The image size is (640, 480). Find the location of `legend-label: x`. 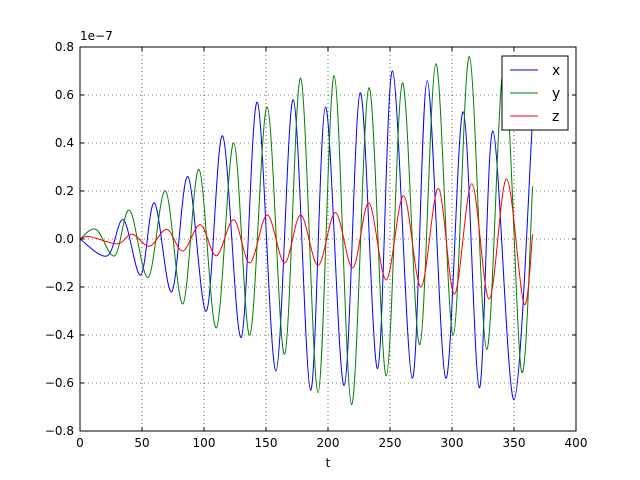

legend-label: x is located at coordinates (556, 71).